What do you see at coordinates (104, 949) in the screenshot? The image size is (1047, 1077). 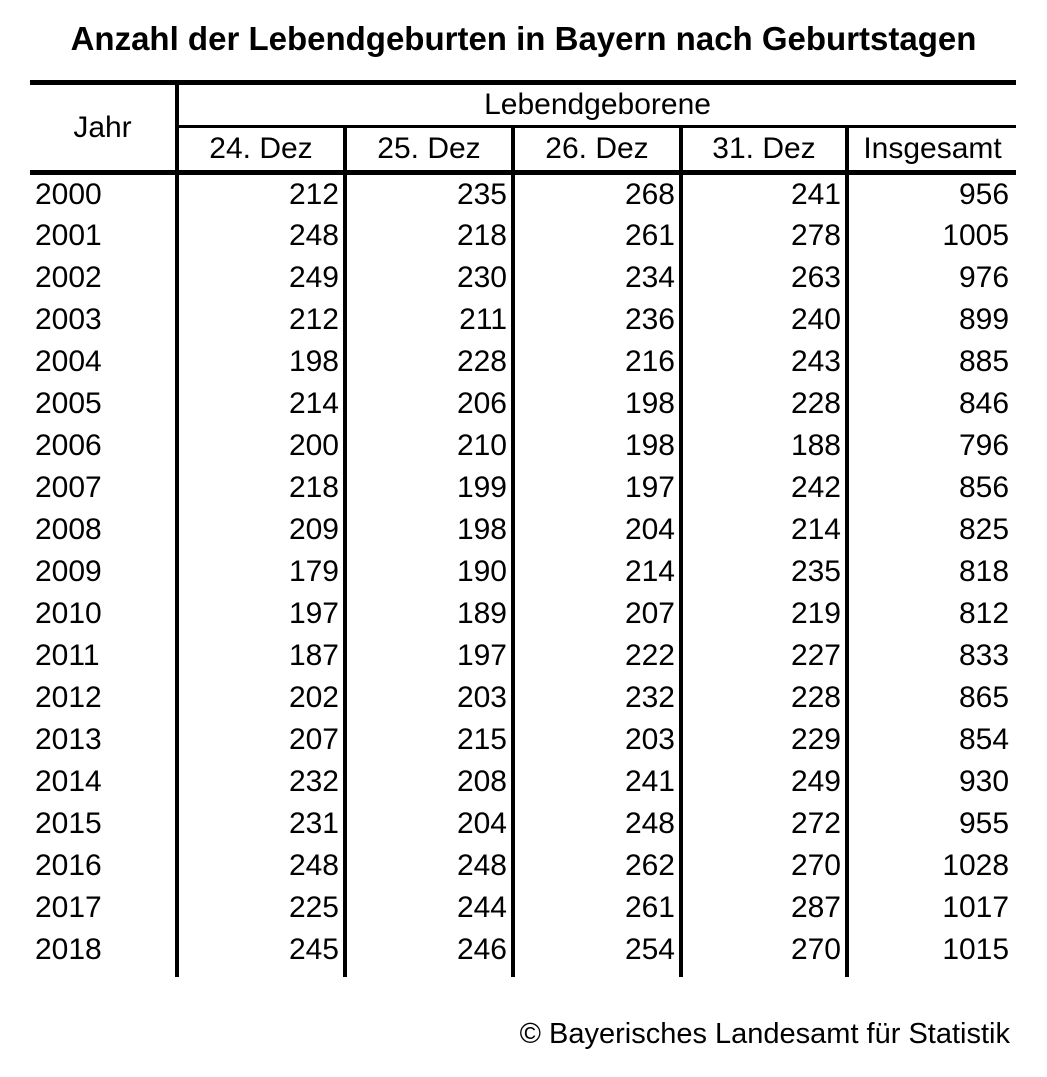 I see `year-cell: 2018` at bounding box center [104, 949].